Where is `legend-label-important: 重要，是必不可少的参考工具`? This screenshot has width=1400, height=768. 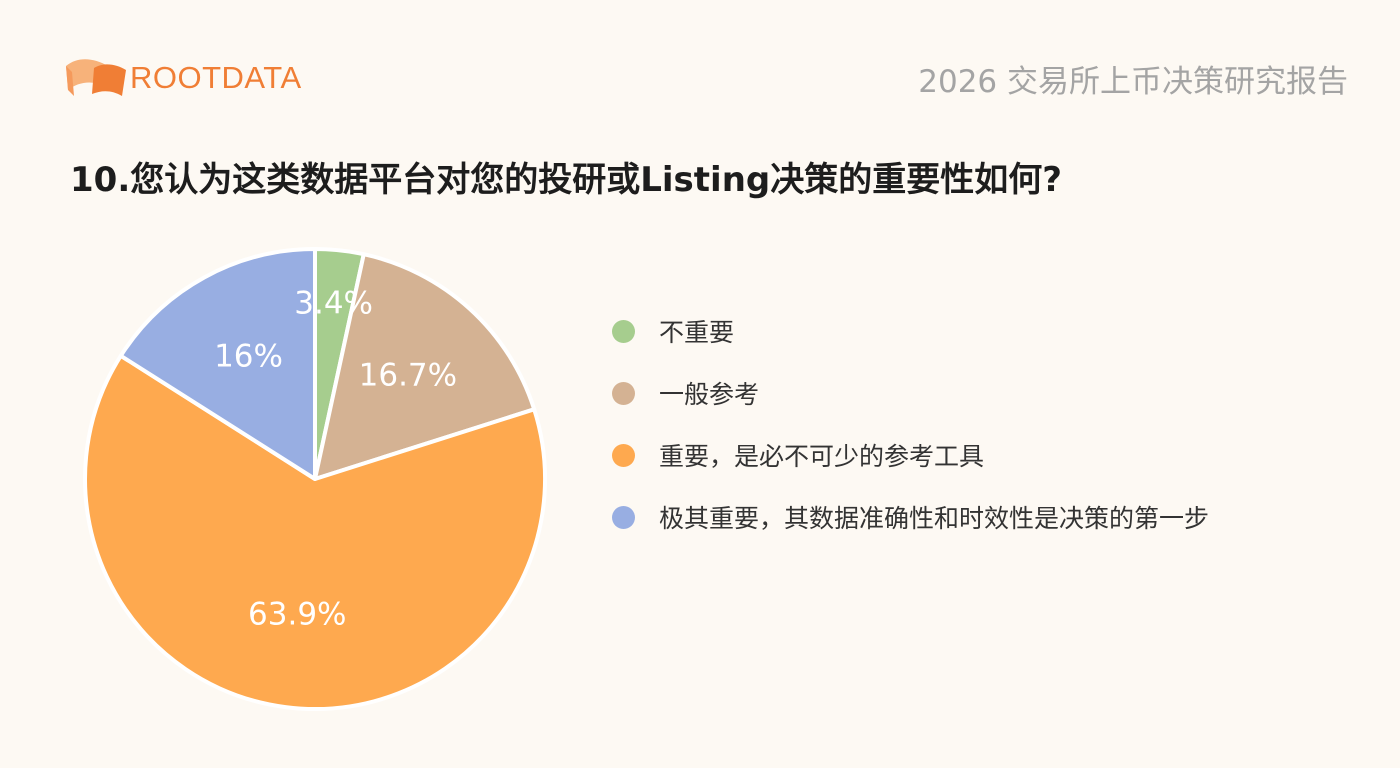
legend-label-important: 重要，是必不可少的参考工具 is located at coordinates (822, 456).